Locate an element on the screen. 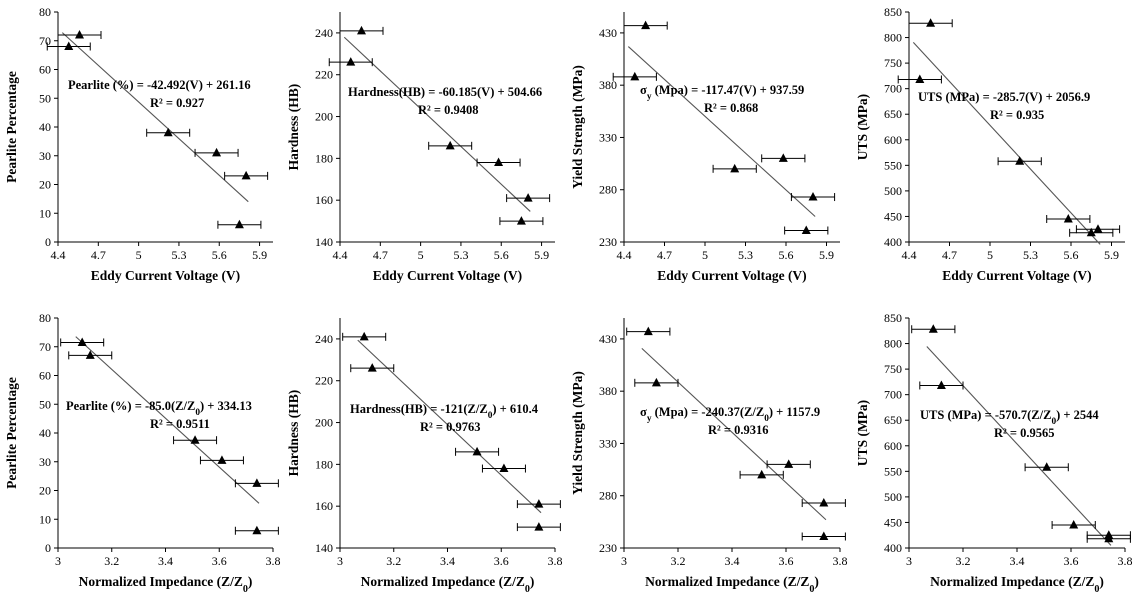 Image resolution: width=1138 pixels, height=604 pixels. r-squared: R² = 0.9763 is located at coordinates (450, 427).